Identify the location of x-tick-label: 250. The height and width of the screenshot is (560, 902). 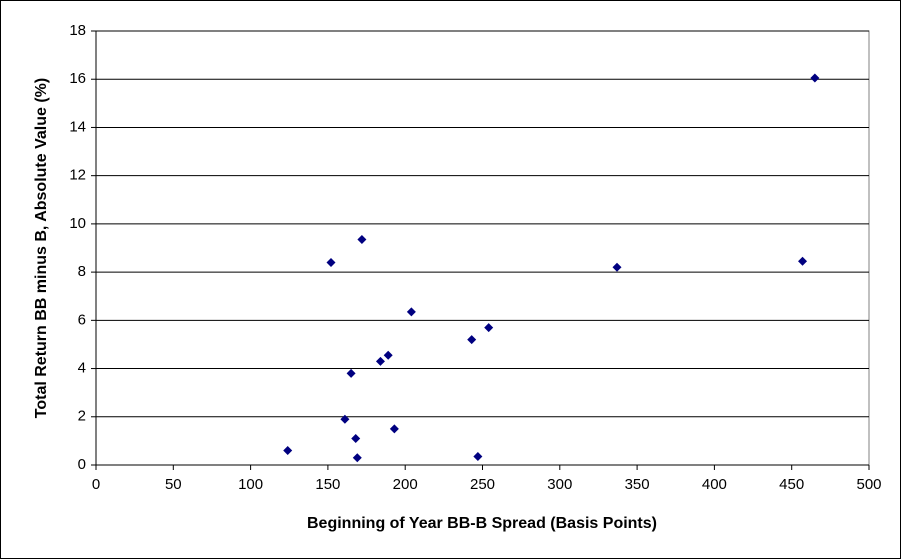
(482, 484).